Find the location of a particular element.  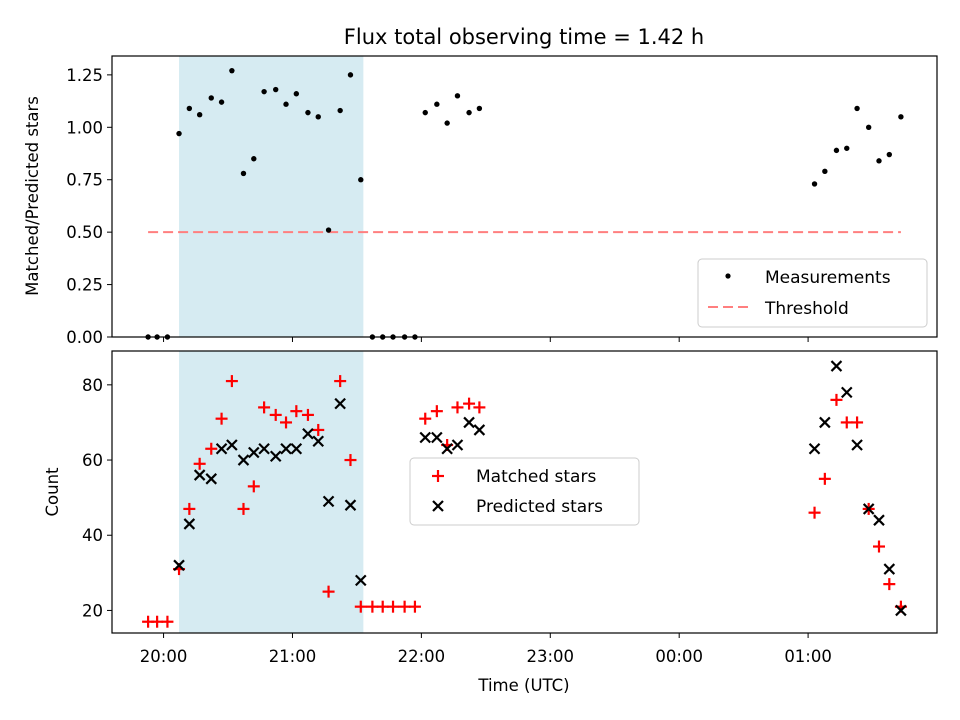

top-y-ticks: 0.00 0.25 0.50 0.75 1.00 1.25 is located at coordinates (89, 206).